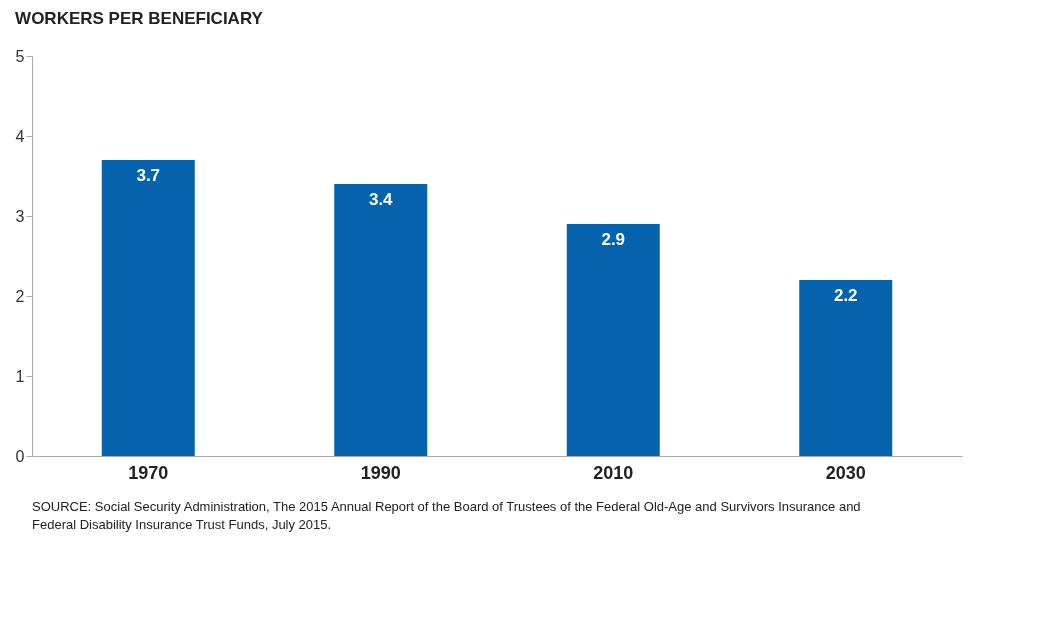  I want to click on source-note: SOURCE: Social Security Administration, The 2015 Annual Report of the Board of Trustees of the Federal Old-Age and Survivors Insurance and Federal Disability Insurance Trust Funds, July 2015., so click(446, 515).